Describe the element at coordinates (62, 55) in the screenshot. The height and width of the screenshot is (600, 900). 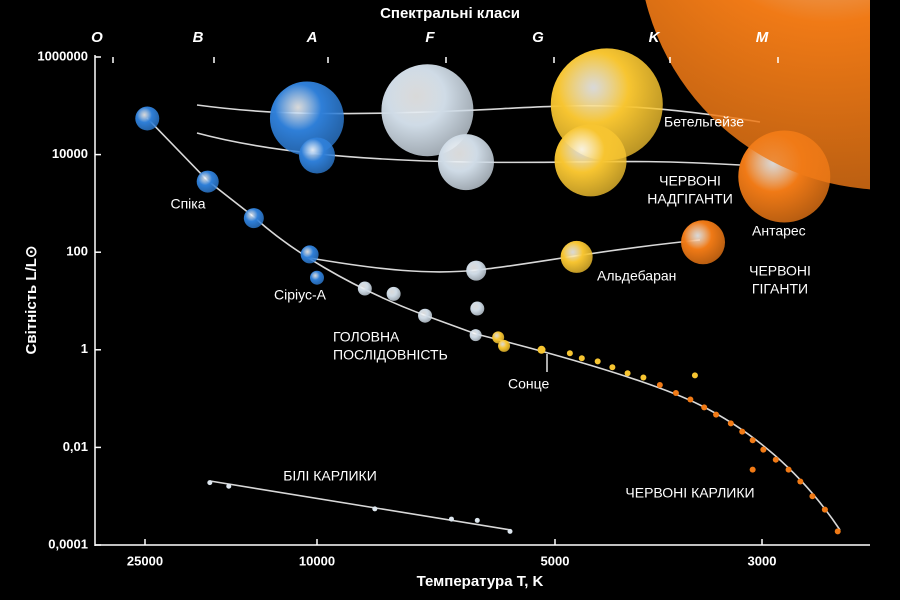
I see `y-tick-label: 1000000` at that location.